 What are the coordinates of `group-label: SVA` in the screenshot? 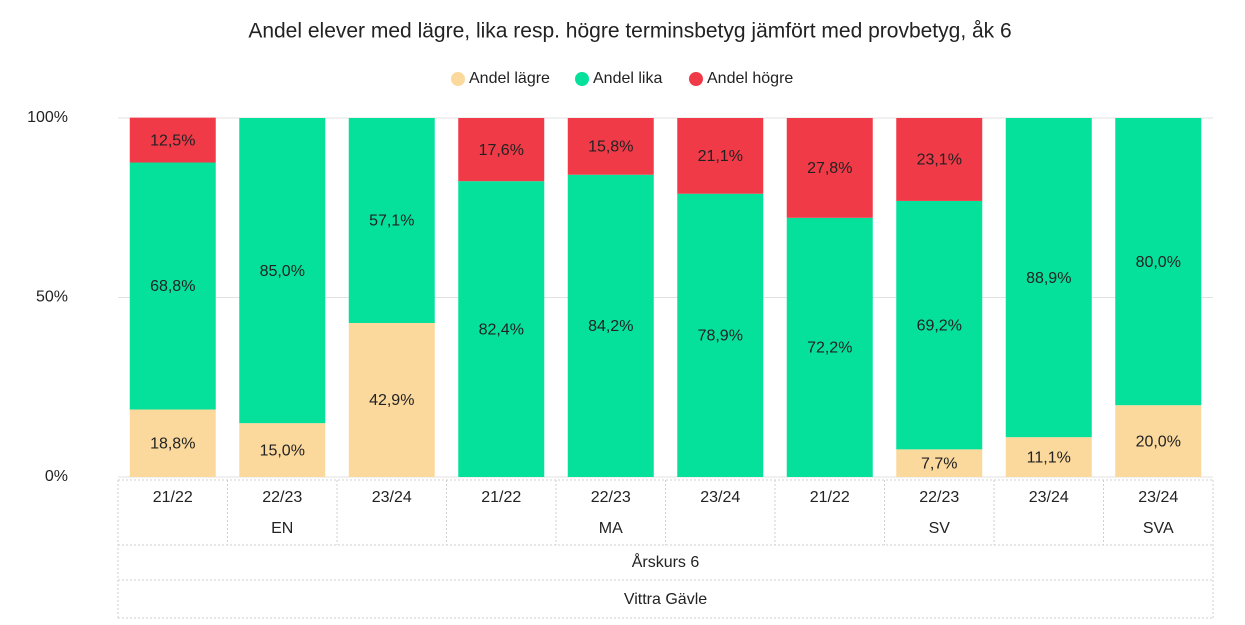 It's located at (1158, 528).